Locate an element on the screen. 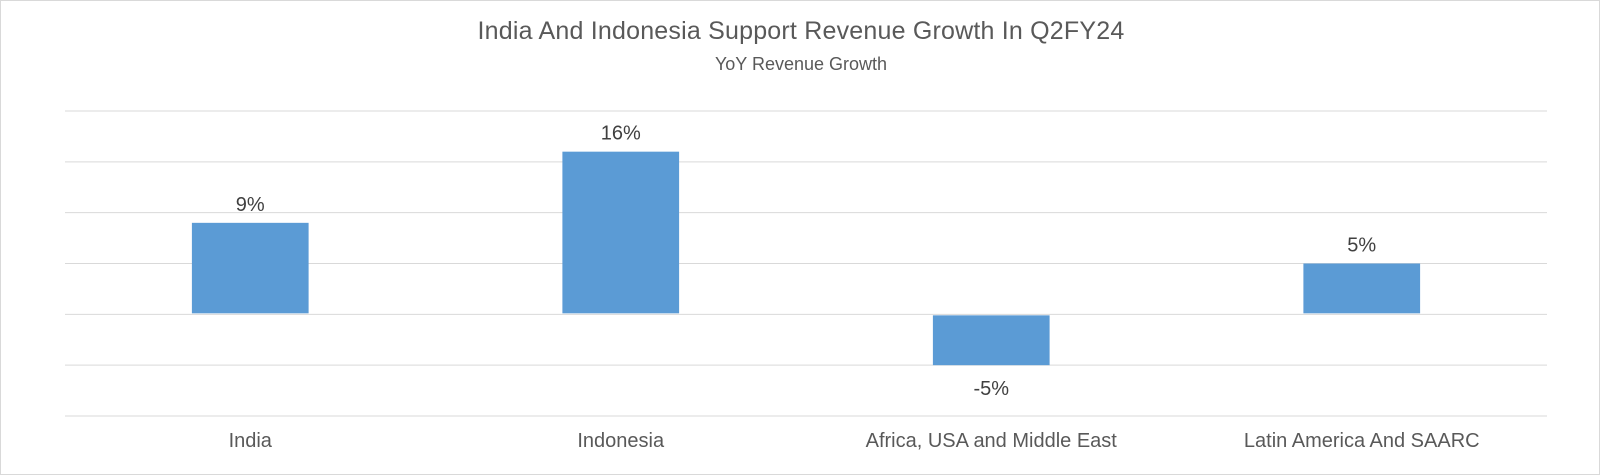 This screenshot has width=1600, height=475. data-label: 9% is located at coordinates (250, 205).